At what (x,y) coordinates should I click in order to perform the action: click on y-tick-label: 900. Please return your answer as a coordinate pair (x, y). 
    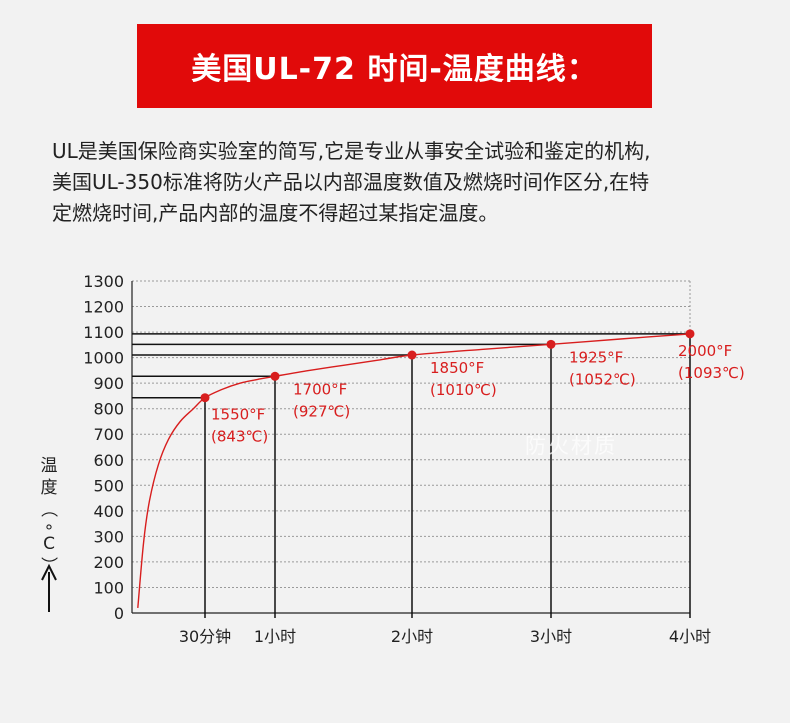
    Looking at the image, I should click on (108, 383).